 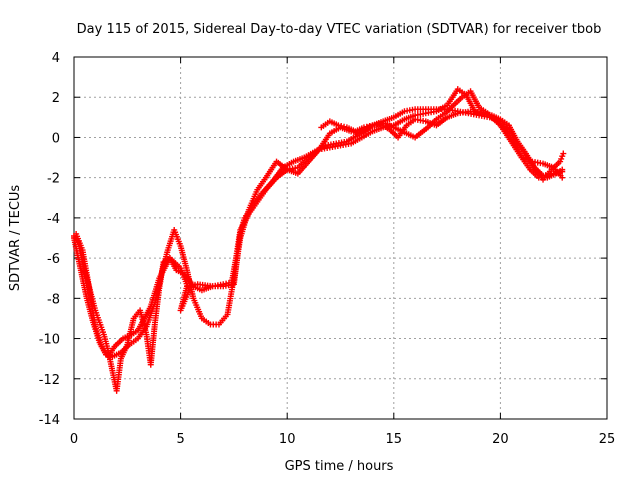 What do you see at coordinates (53, 259) in the screenshot?
I see `y-tick-label: -6` at bounding box center [53, 259].